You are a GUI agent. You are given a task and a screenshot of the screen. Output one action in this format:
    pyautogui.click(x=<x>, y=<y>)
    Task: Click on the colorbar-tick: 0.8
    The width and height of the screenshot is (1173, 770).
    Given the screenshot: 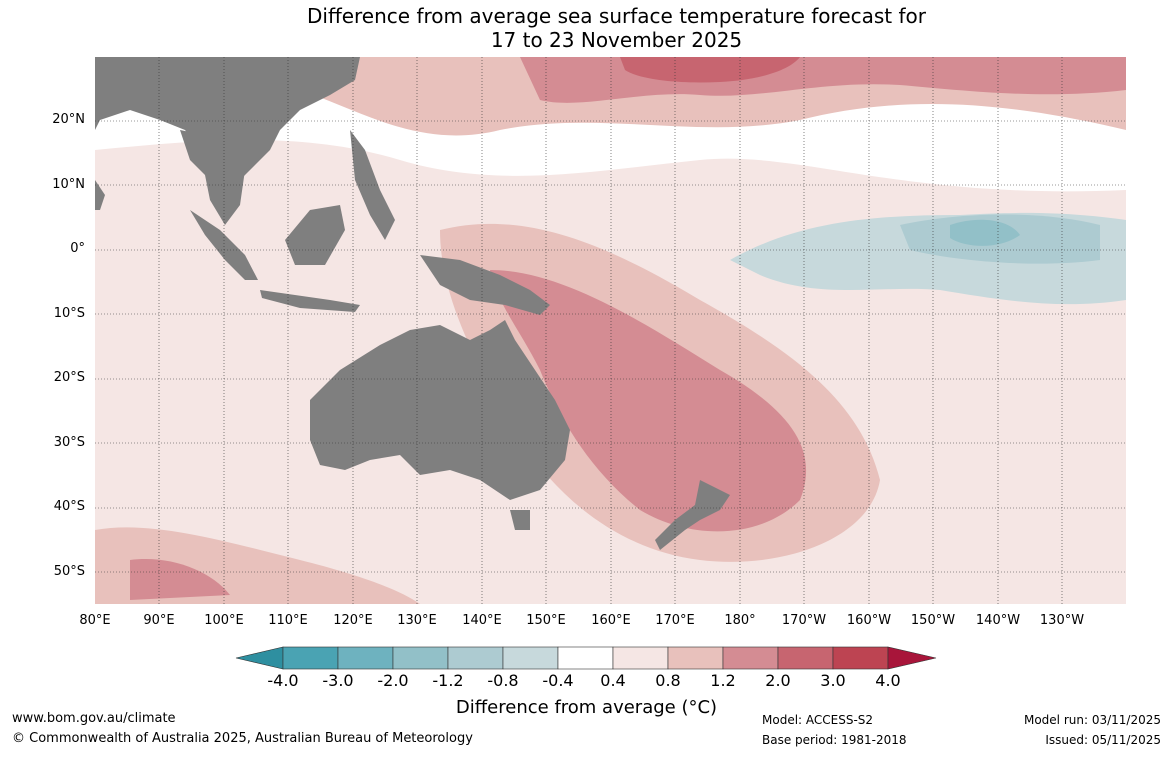 What is the action you would take?
    pyautogui.click(x=668, y=680)
    